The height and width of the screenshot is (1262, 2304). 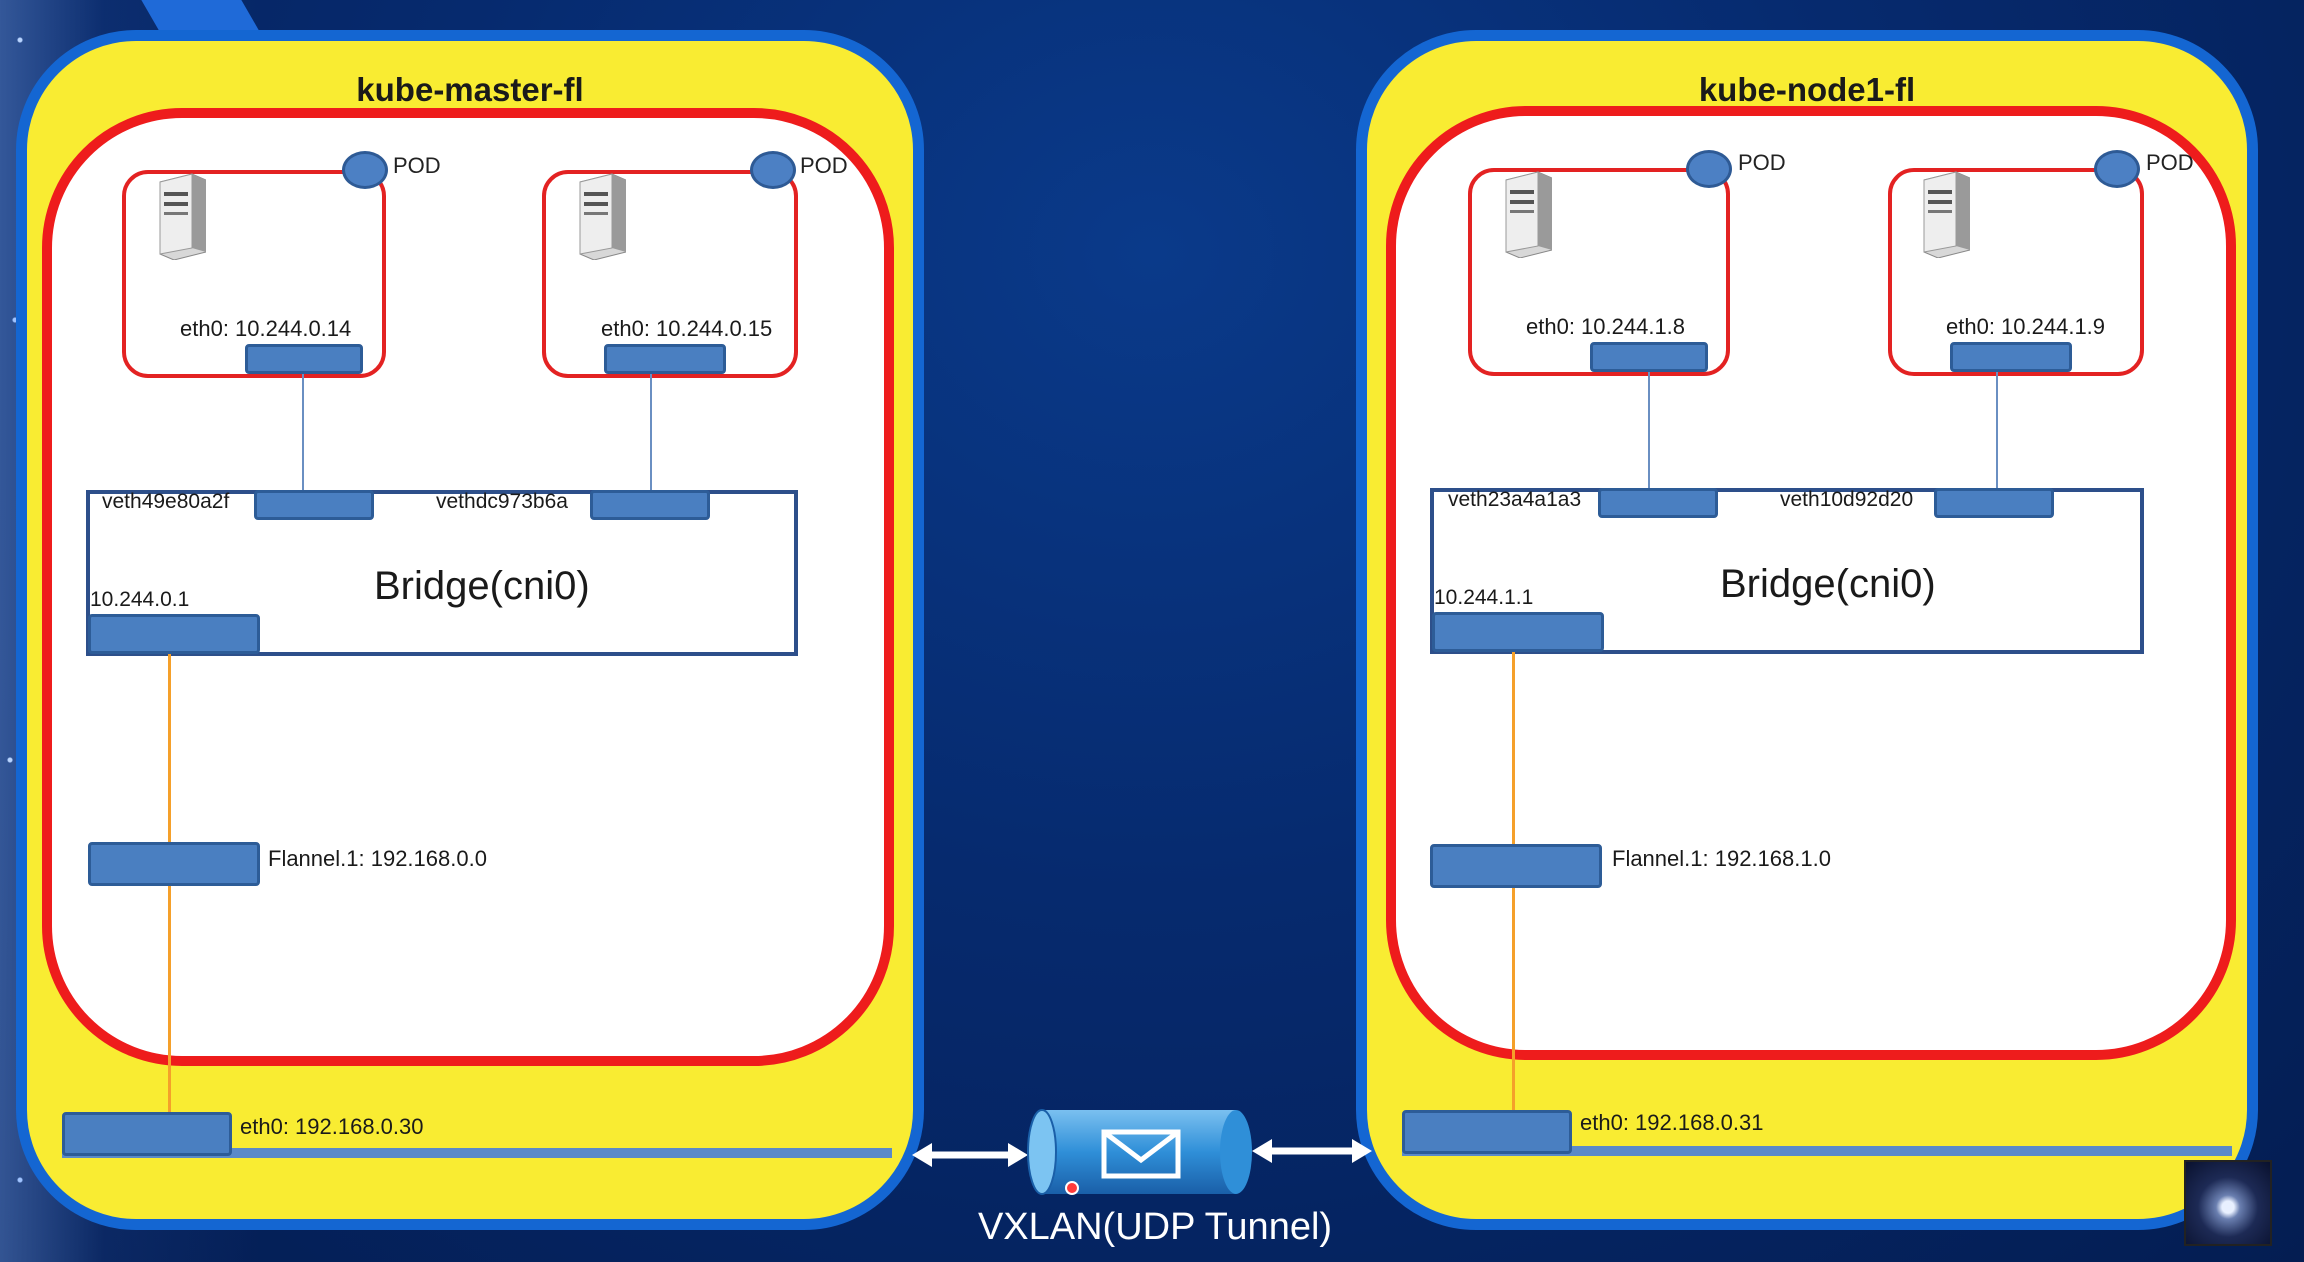 What do you see at coordinates (1672, 1122) in the screenshot?
I see `host-eth0-label: eth0: 192.168.0.31` at bounding box center [1672, 1122].